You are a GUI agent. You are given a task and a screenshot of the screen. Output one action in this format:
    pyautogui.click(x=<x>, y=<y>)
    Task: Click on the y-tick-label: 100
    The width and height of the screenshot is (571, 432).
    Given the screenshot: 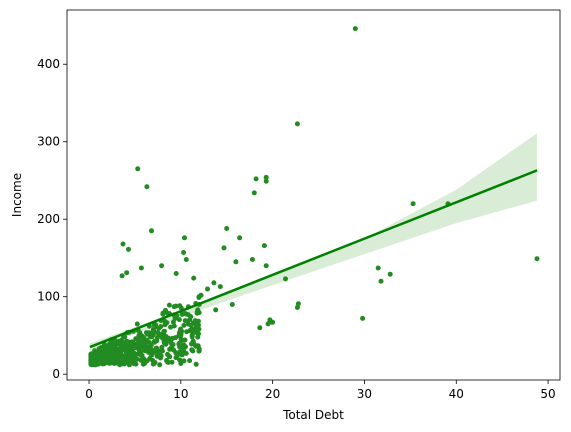 What is the action you would take?
    pyautogui.click(x=48, y=297)
    